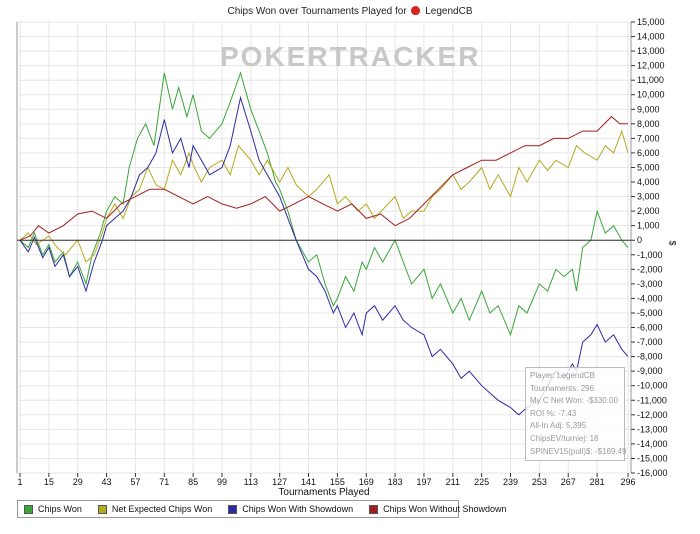 This screenshot has width=700, height=534. What do you see at coordinates (564, 438) in the screenshot?
I see `stats-line: ChipsEV/turniej: 18` at bounding box center [564, 438].